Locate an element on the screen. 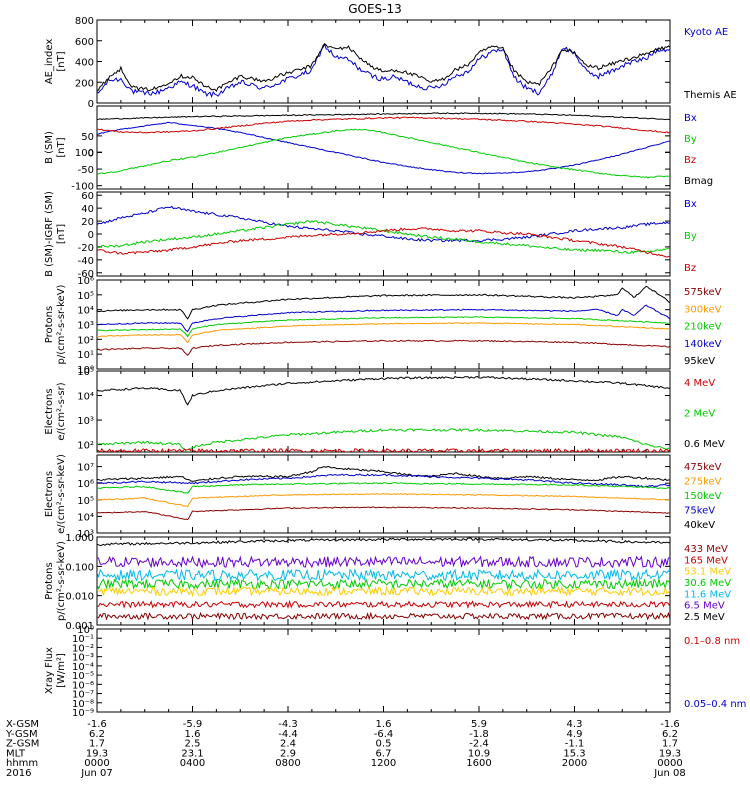 This screenshot has height=800, width=750. legend-label: 210keV is located at coordinates (703, 327).